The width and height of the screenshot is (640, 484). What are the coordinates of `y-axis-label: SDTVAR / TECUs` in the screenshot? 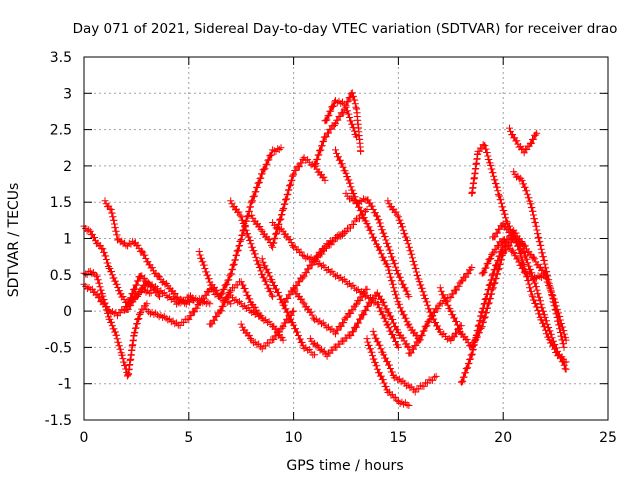 It's located at (14, 240).